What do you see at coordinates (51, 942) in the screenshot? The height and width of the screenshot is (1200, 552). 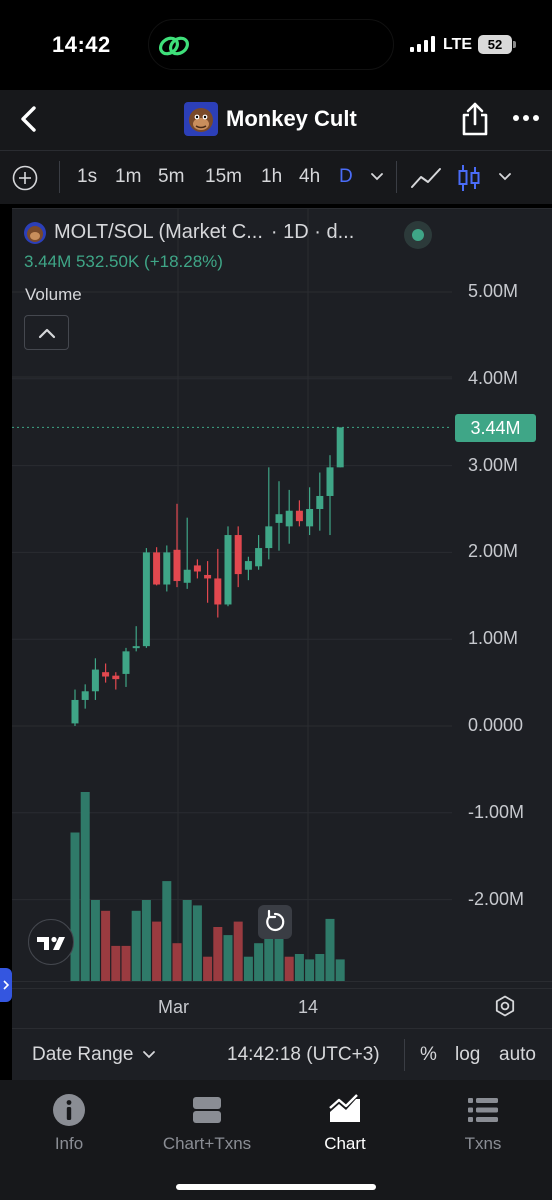 I see `tradingview-logo` at bounding box center [51, 942].